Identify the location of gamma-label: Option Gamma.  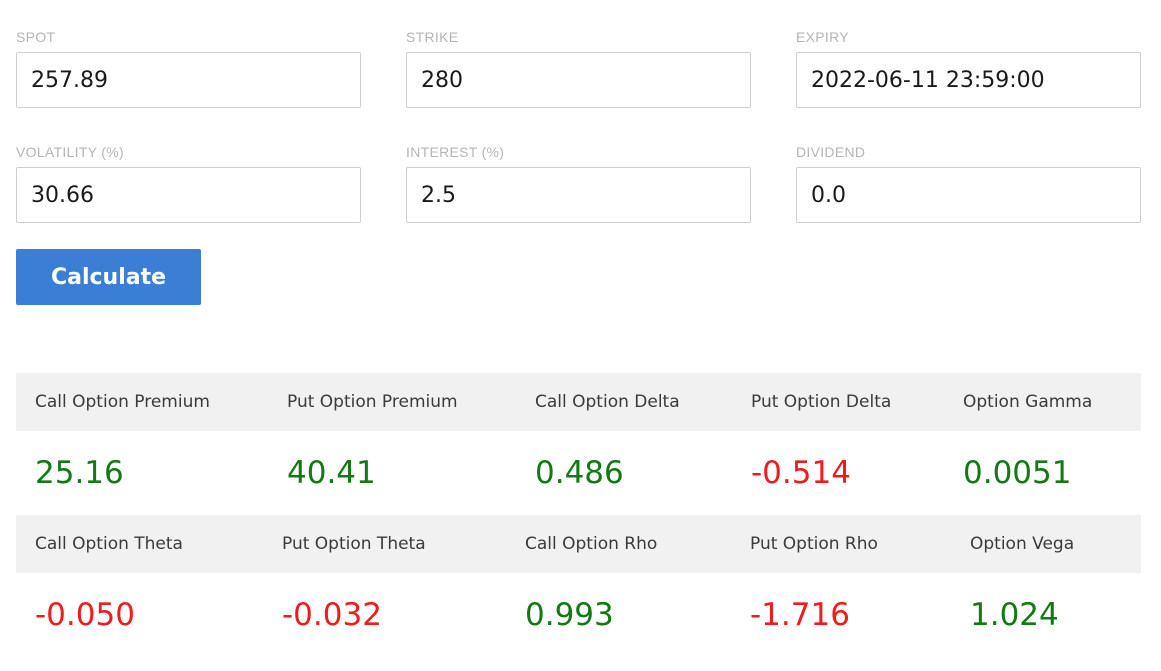
(1028, 402).